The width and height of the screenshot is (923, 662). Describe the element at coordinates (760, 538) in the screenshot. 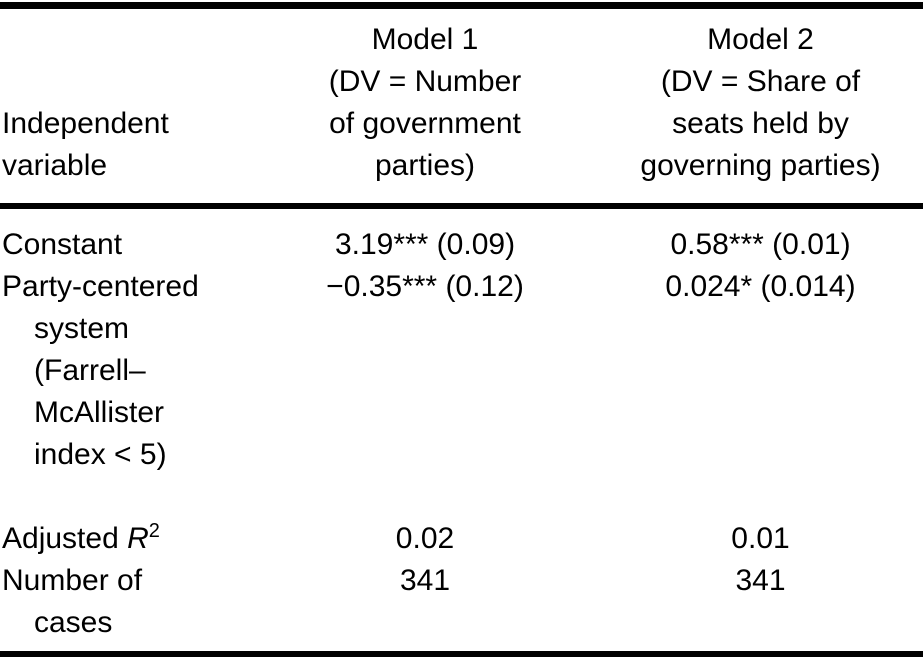

I see `adjusted-r2-model2-value: 0.01` at that location.